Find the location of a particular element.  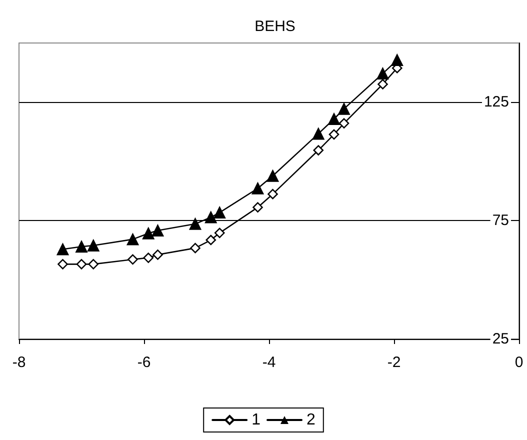

legend-label: 2 is located at coordinates (311, 420).